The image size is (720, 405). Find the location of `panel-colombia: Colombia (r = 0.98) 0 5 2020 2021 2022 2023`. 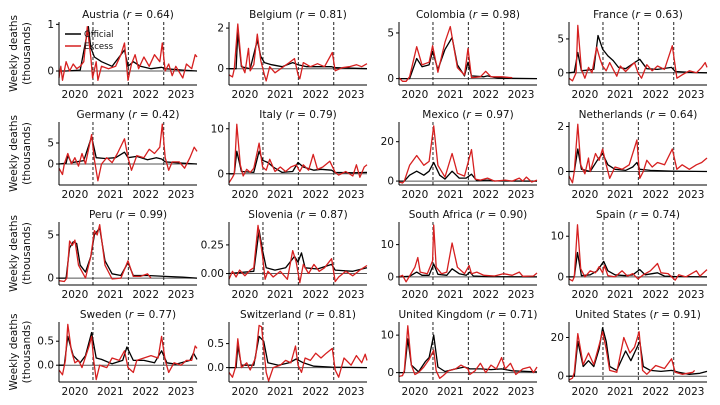

panel-colombia: Colombia (r = 0.98) 0 5 2020 2021 2022 2023 is located at coordinates (462, 55).